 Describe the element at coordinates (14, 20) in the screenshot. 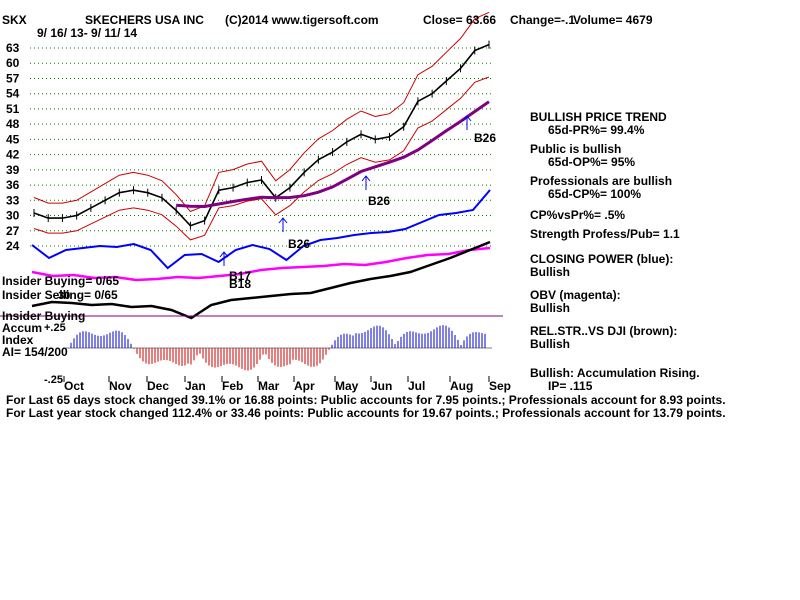

I see `ticker: SKX` at that location.